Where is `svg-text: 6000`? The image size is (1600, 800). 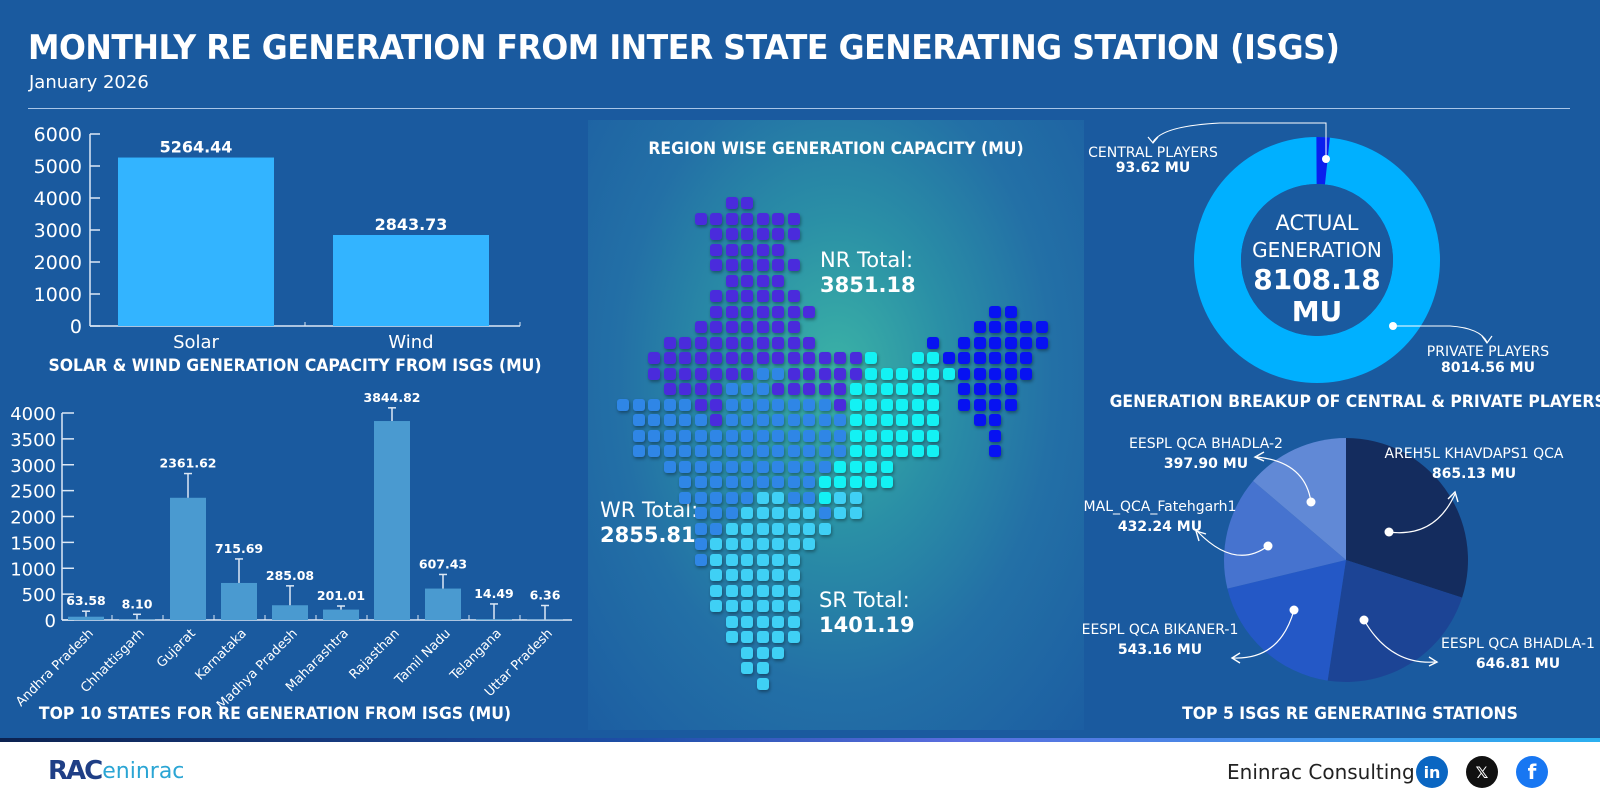 svg-text: 6000 is located at coordinates (58, 135).